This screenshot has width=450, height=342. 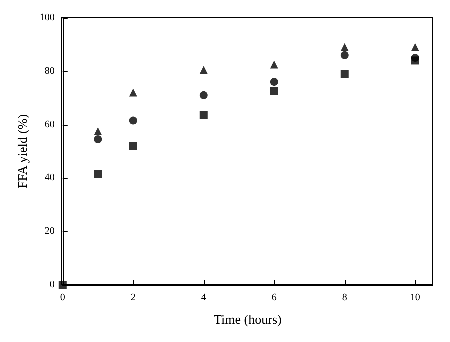 What do you see at coordinates (248, 319) in the screenshot?
I see `x-axis-title: Time (hours)` at bounding box center [248, 319].